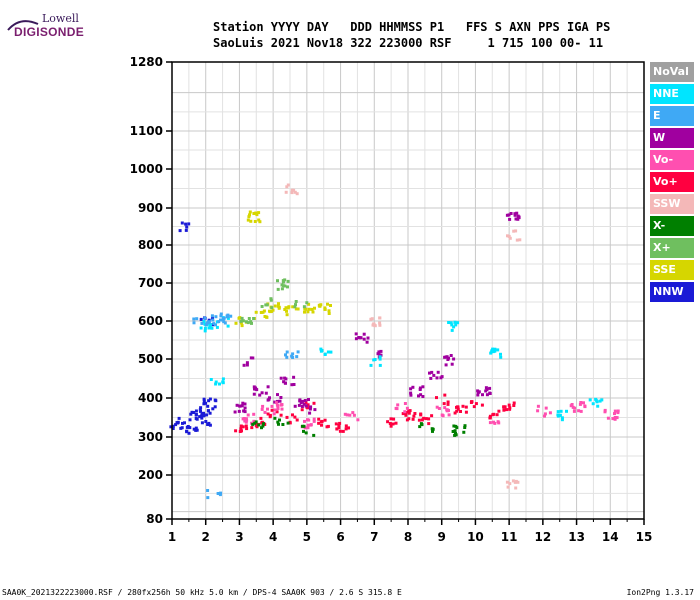  I want to click on y-tick-label: 1280, so click(146, 62).